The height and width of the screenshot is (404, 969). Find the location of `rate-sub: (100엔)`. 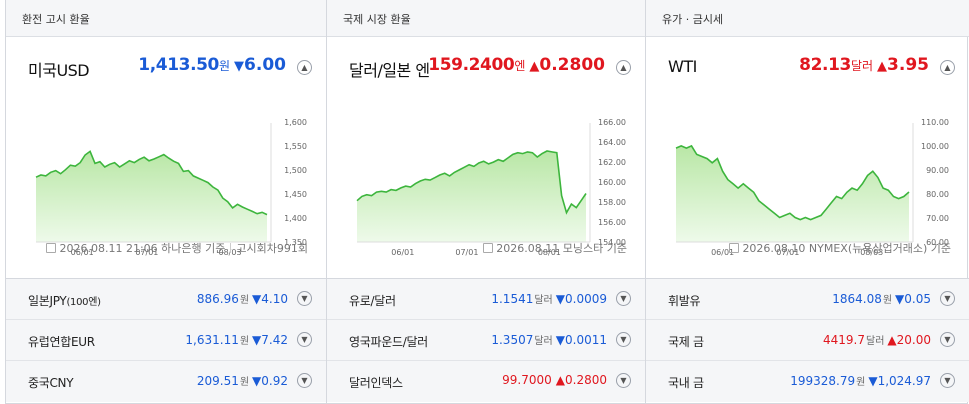

rate-sub: (100엔) is located at coordinates (83, 302).